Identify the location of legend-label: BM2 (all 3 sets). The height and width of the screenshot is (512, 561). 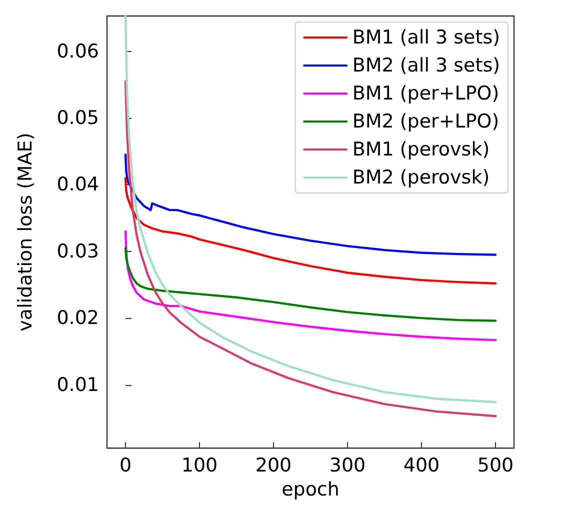
(426, 65).